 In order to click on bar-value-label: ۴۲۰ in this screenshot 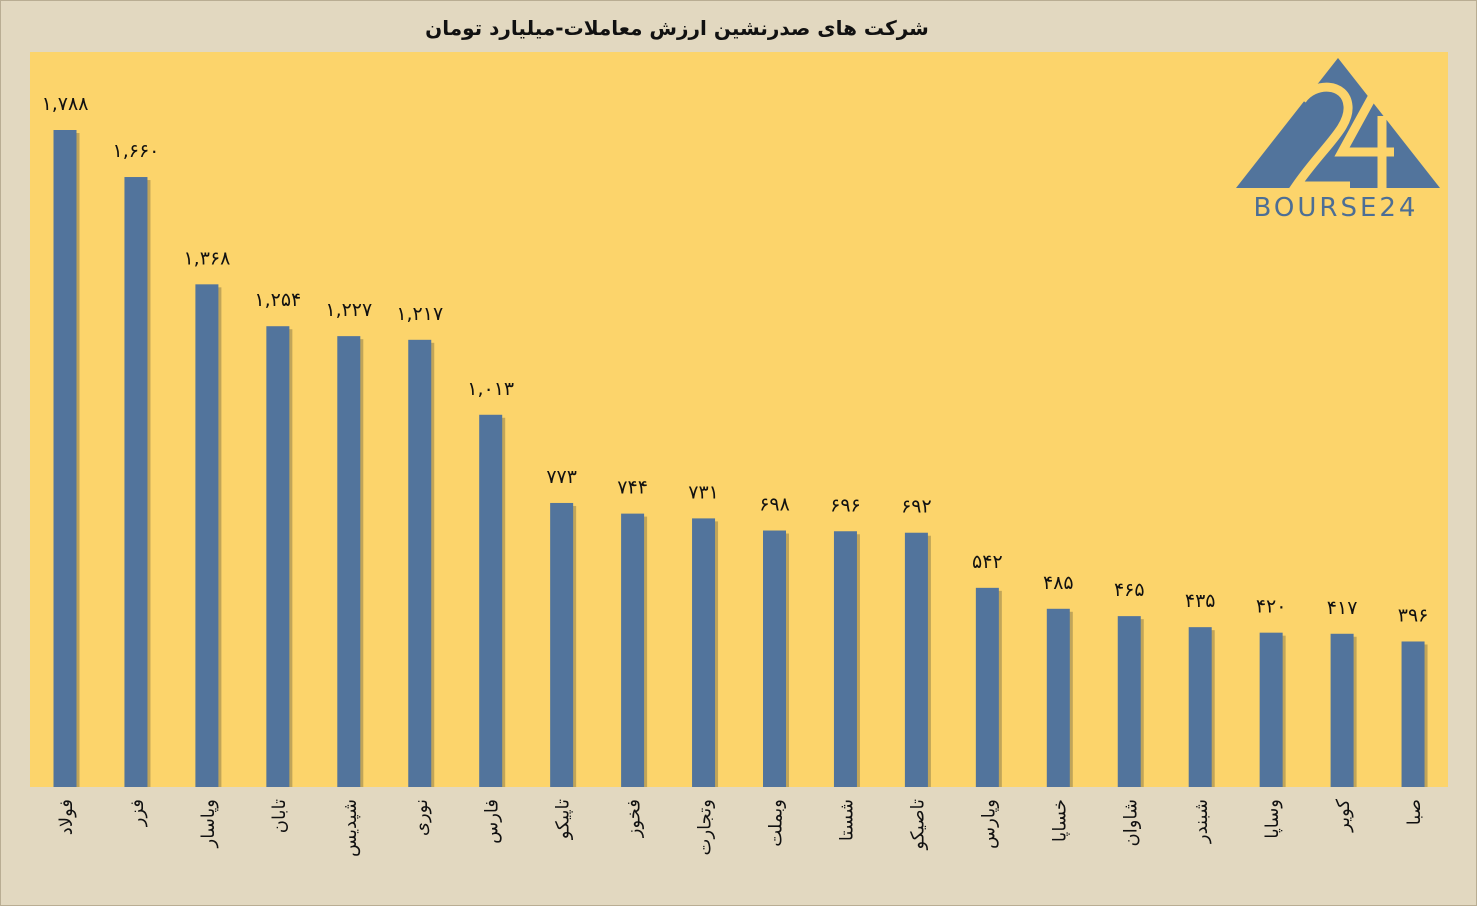, I will do `click(1271, 607)`.